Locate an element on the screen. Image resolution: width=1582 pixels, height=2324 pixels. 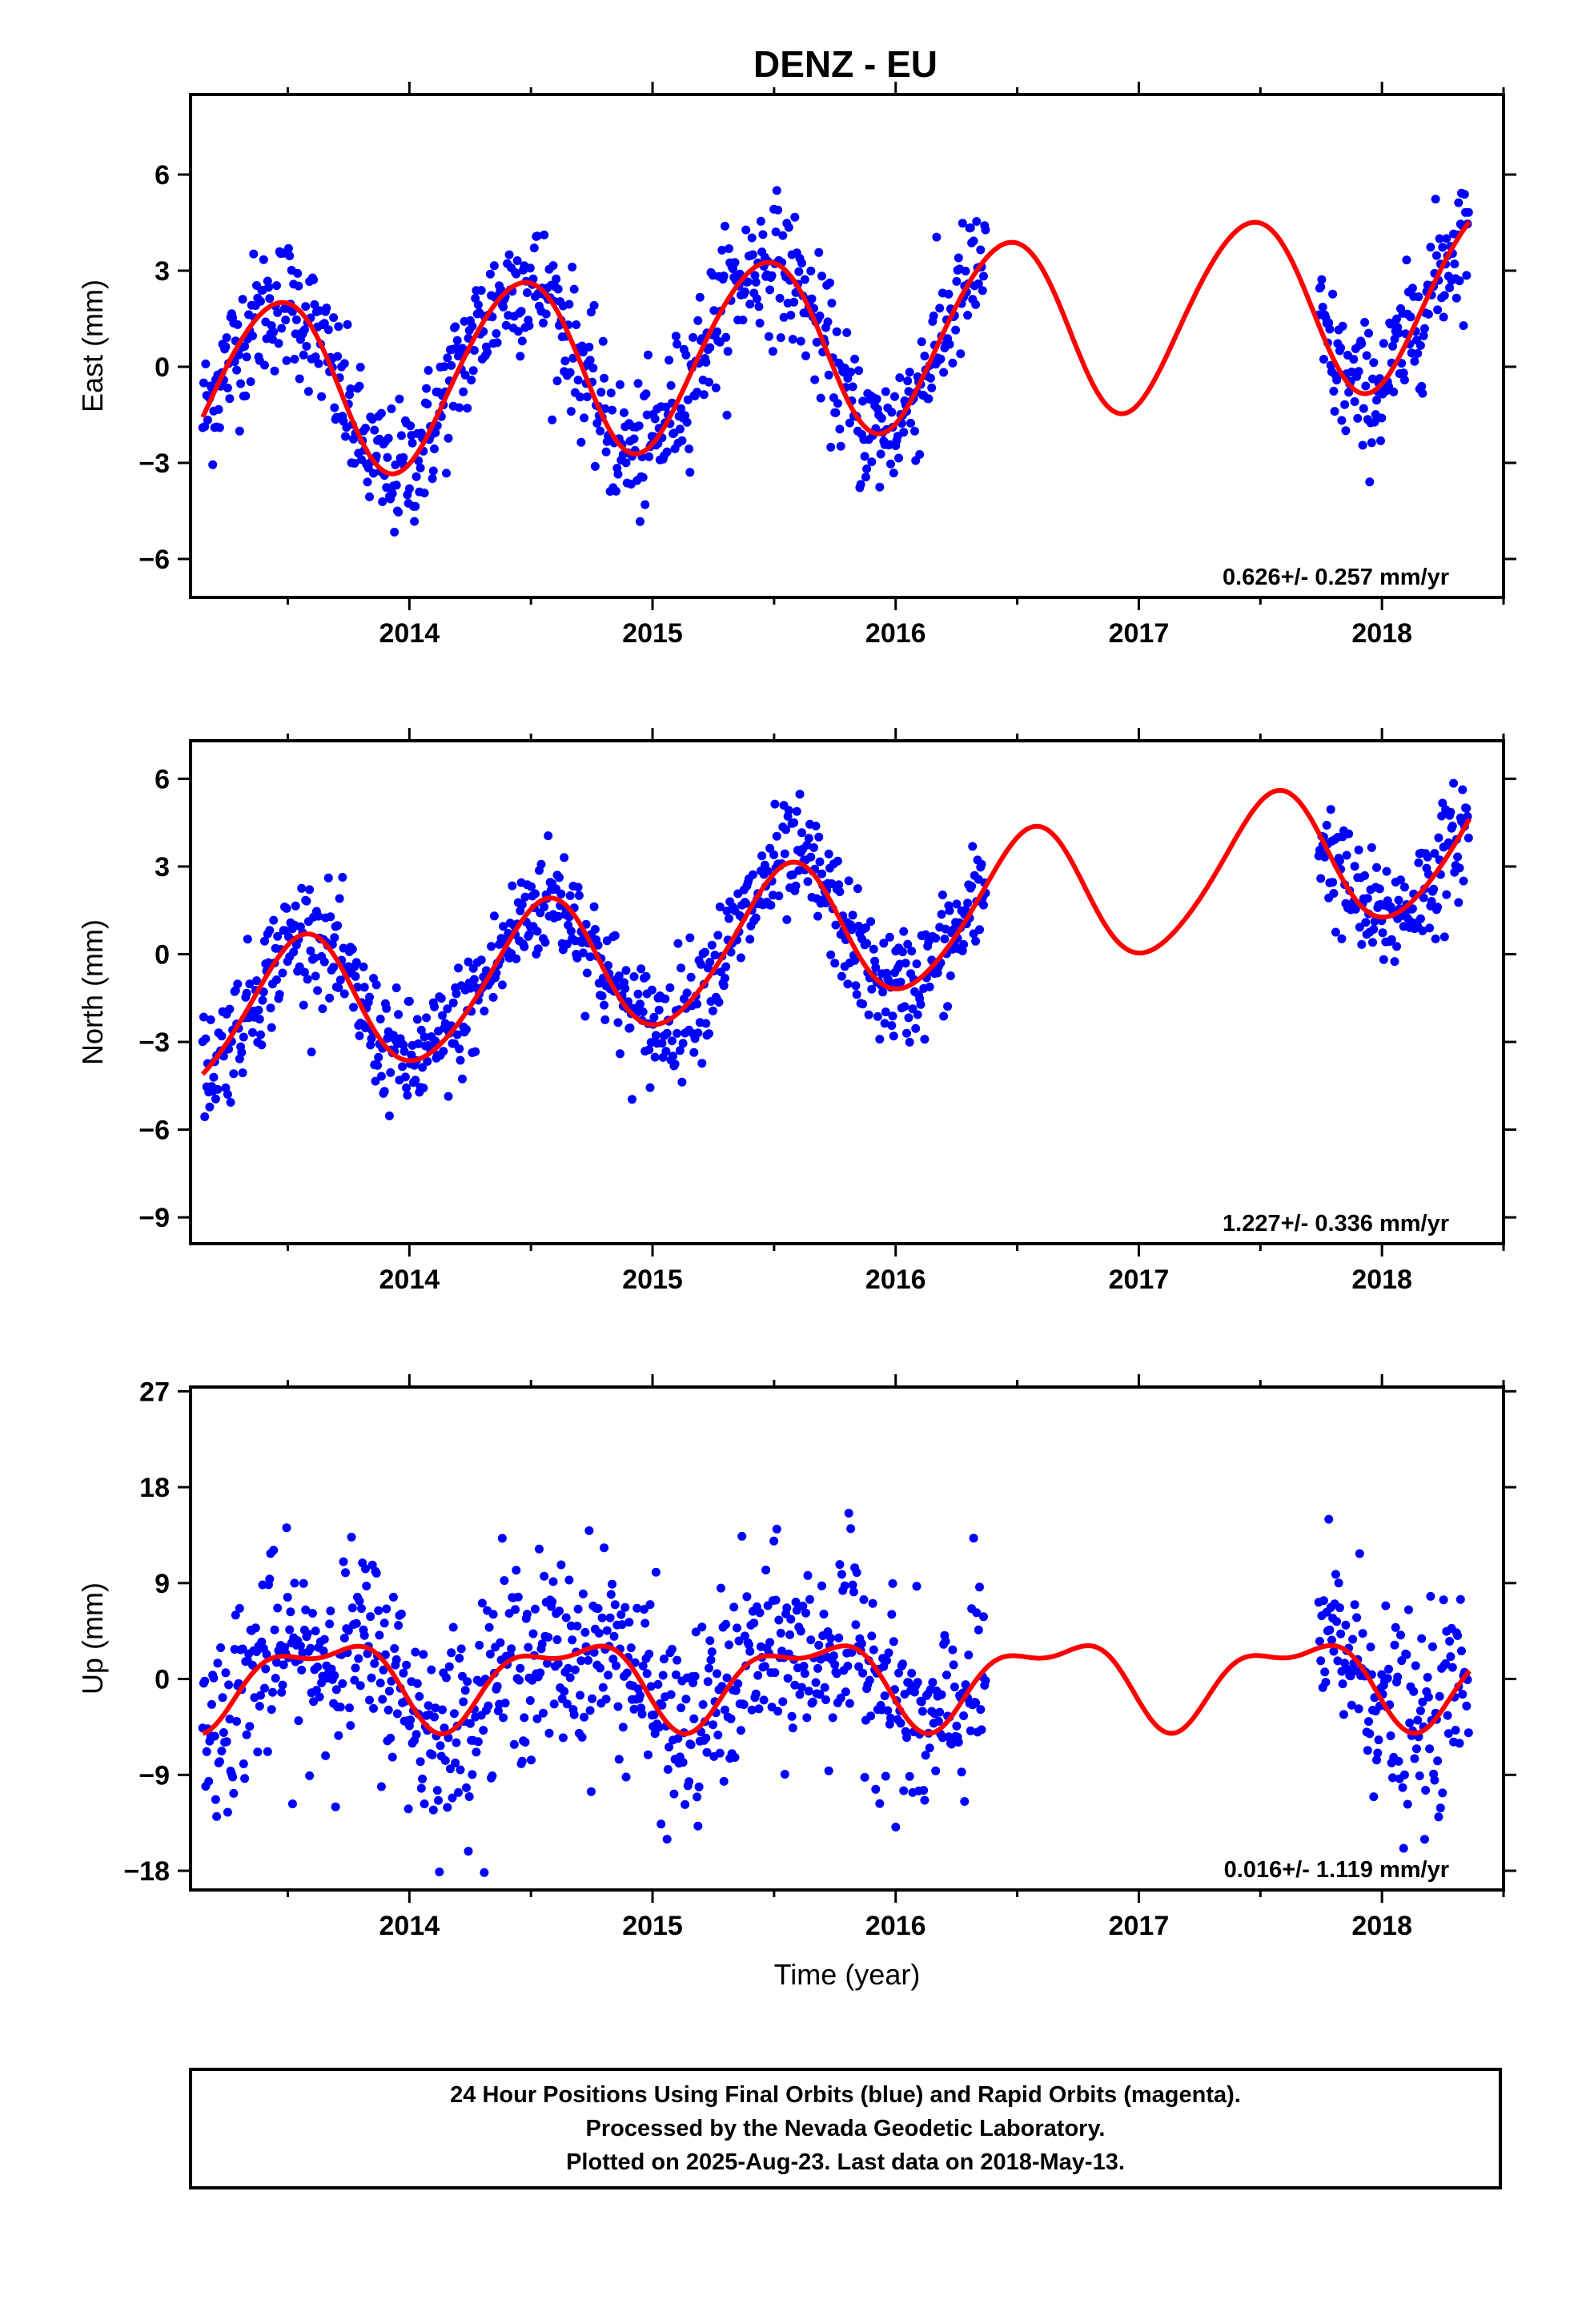
figure-title: DENZ - EU is located at coordinates (846, 64).